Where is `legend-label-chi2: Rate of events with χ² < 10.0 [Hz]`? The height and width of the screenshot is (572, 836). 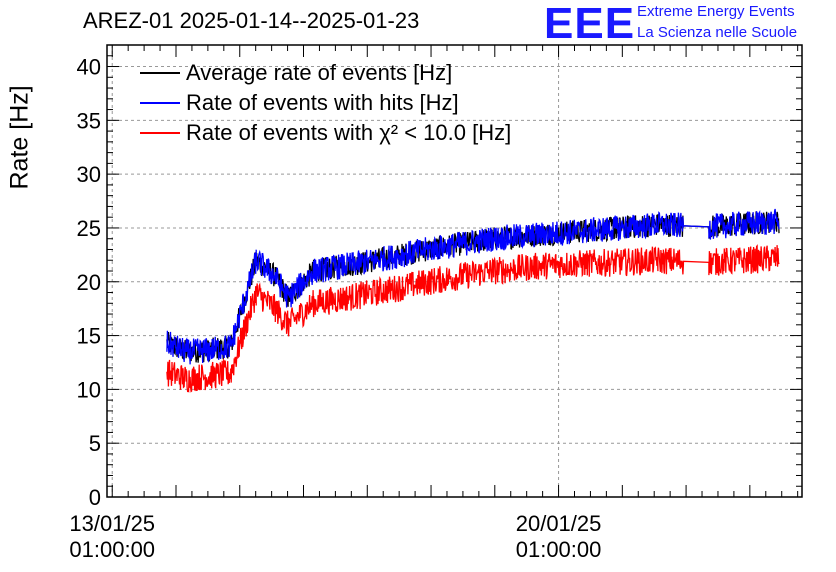 legend-label-chi2: Rate of events with χ² < 10.0 [Hz] is located at coordinates (349, 132).